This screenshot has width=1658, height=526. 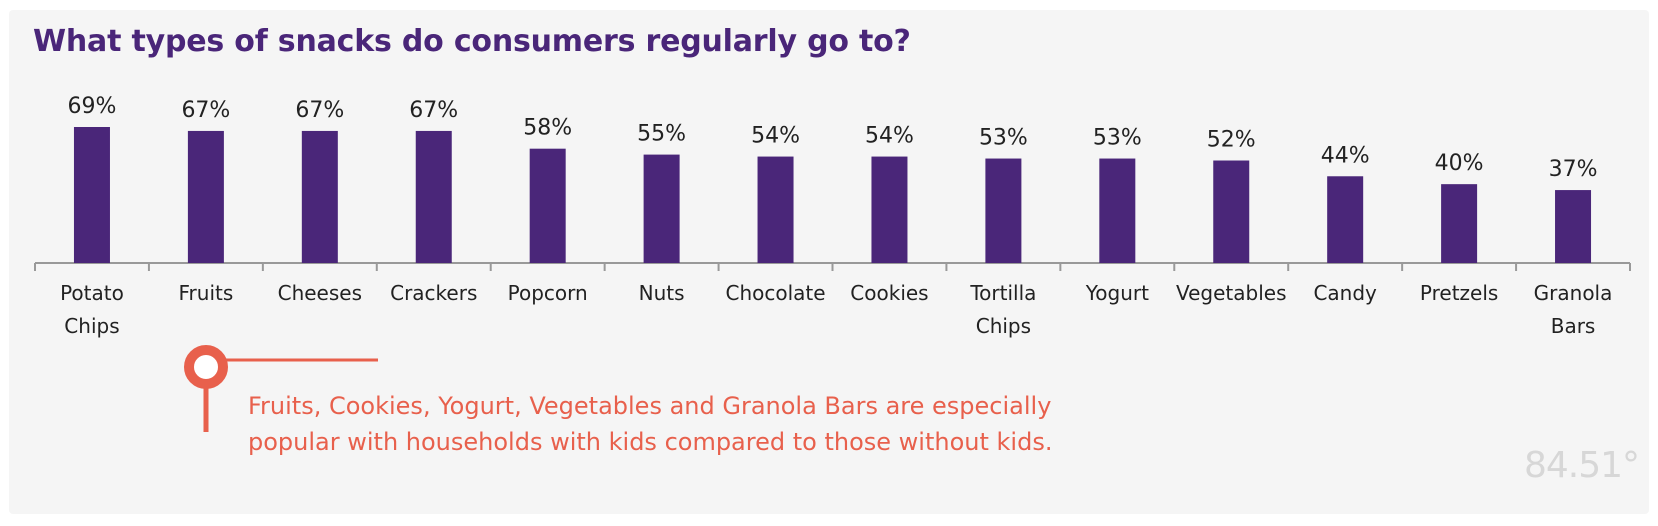 I want to click on bar-value-label: 55%, so click(x=661, y=134).